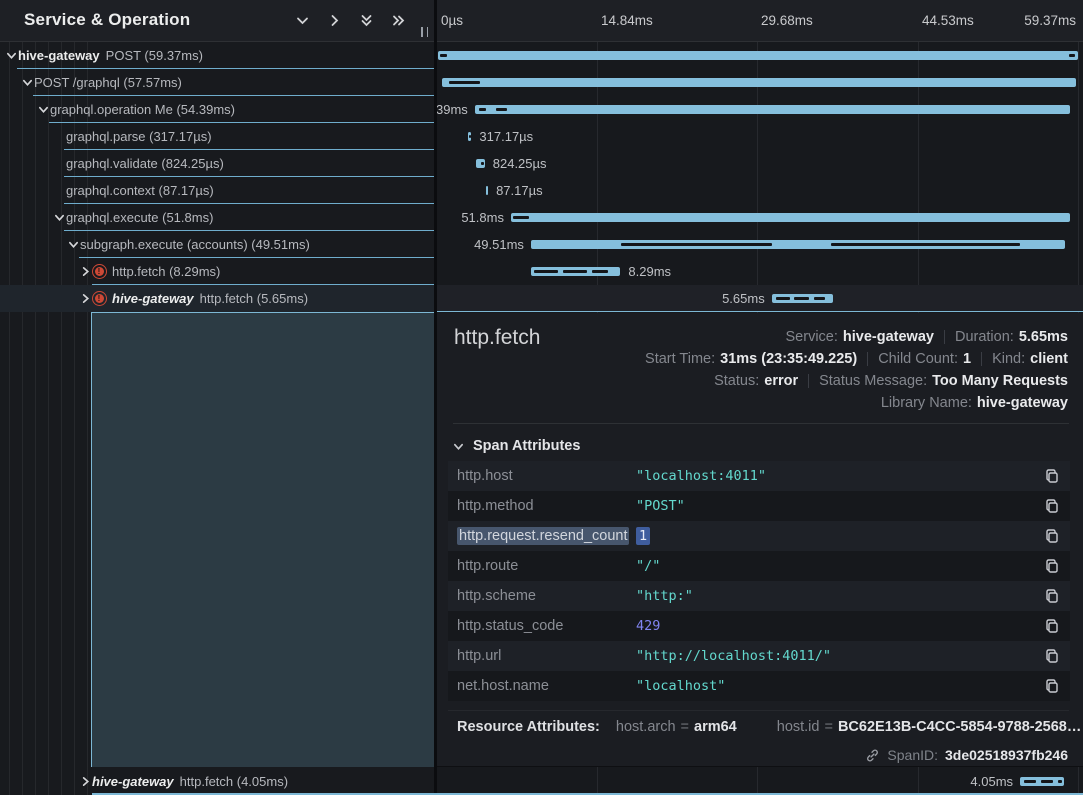 This screenshot has width=1083, height=795. I want to click on resource-equals: =, so click(828, 726).